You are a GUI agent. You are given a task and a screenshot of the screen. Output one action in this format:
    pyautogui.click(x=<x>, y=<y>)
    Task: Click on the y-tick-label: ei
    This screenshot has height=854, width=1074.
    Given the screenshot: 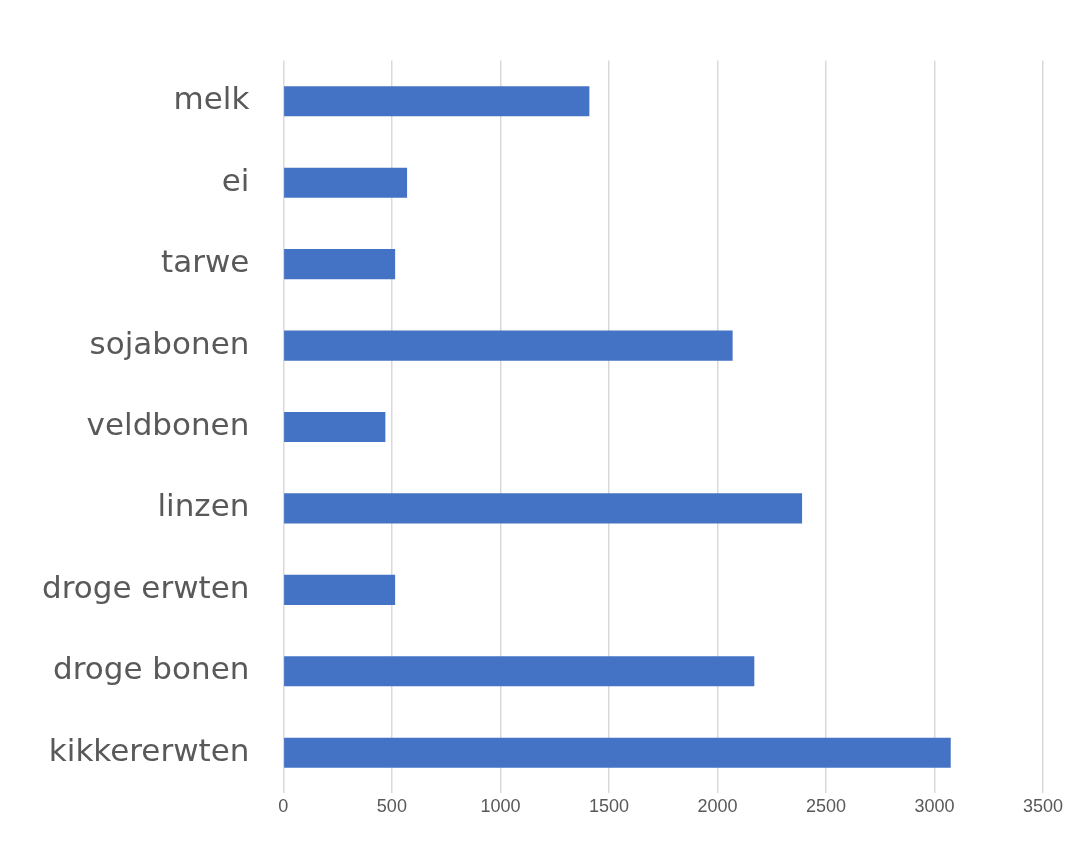 What is the action you would take?
    pyautogui.click(x=235, y=179)
    